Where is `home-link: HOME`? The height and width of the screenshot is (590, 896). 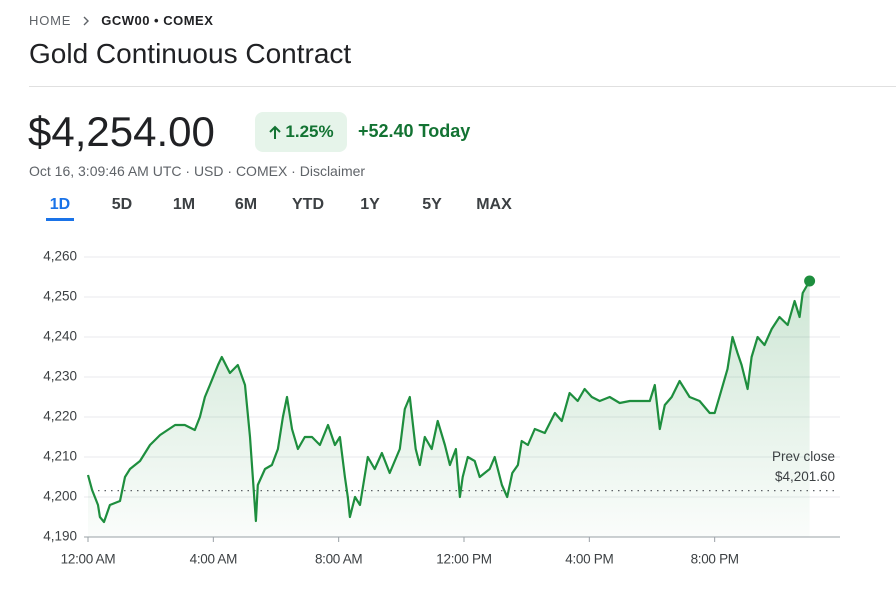
home-link: HOME is located at coordinates (50, 20).